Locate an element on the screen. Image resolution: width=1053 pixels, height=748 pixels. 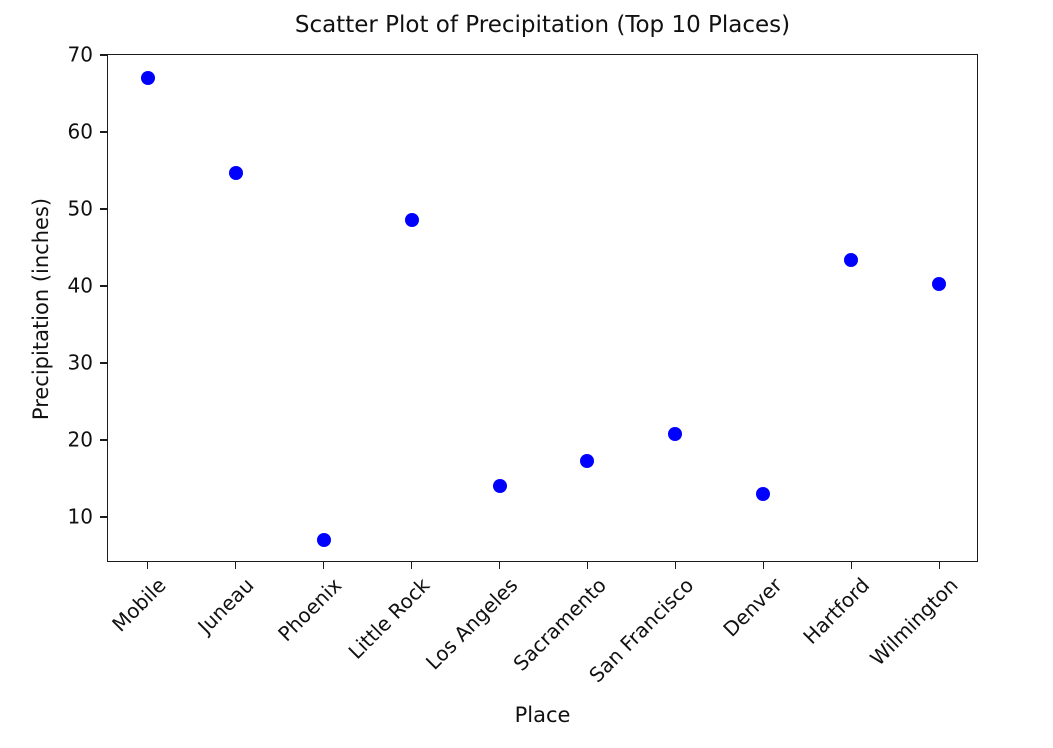
x-tick-label: Little Rock is located at coordinates (389, 618).